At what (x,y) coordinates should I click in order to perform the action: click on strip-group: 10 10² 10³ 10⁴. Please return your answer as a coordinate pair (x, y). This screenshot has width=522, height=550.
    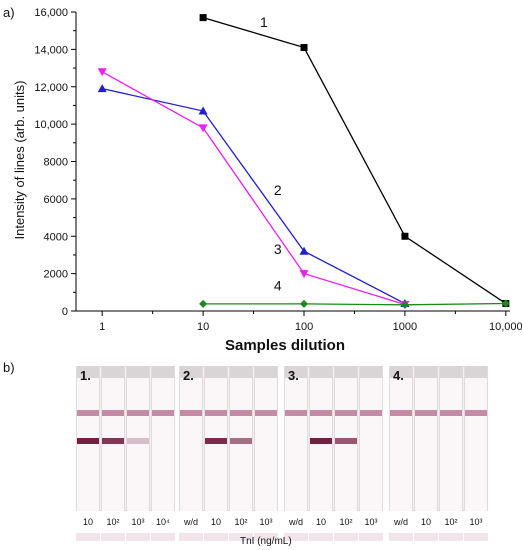
    Looking at the image, I should click on (125, 456).